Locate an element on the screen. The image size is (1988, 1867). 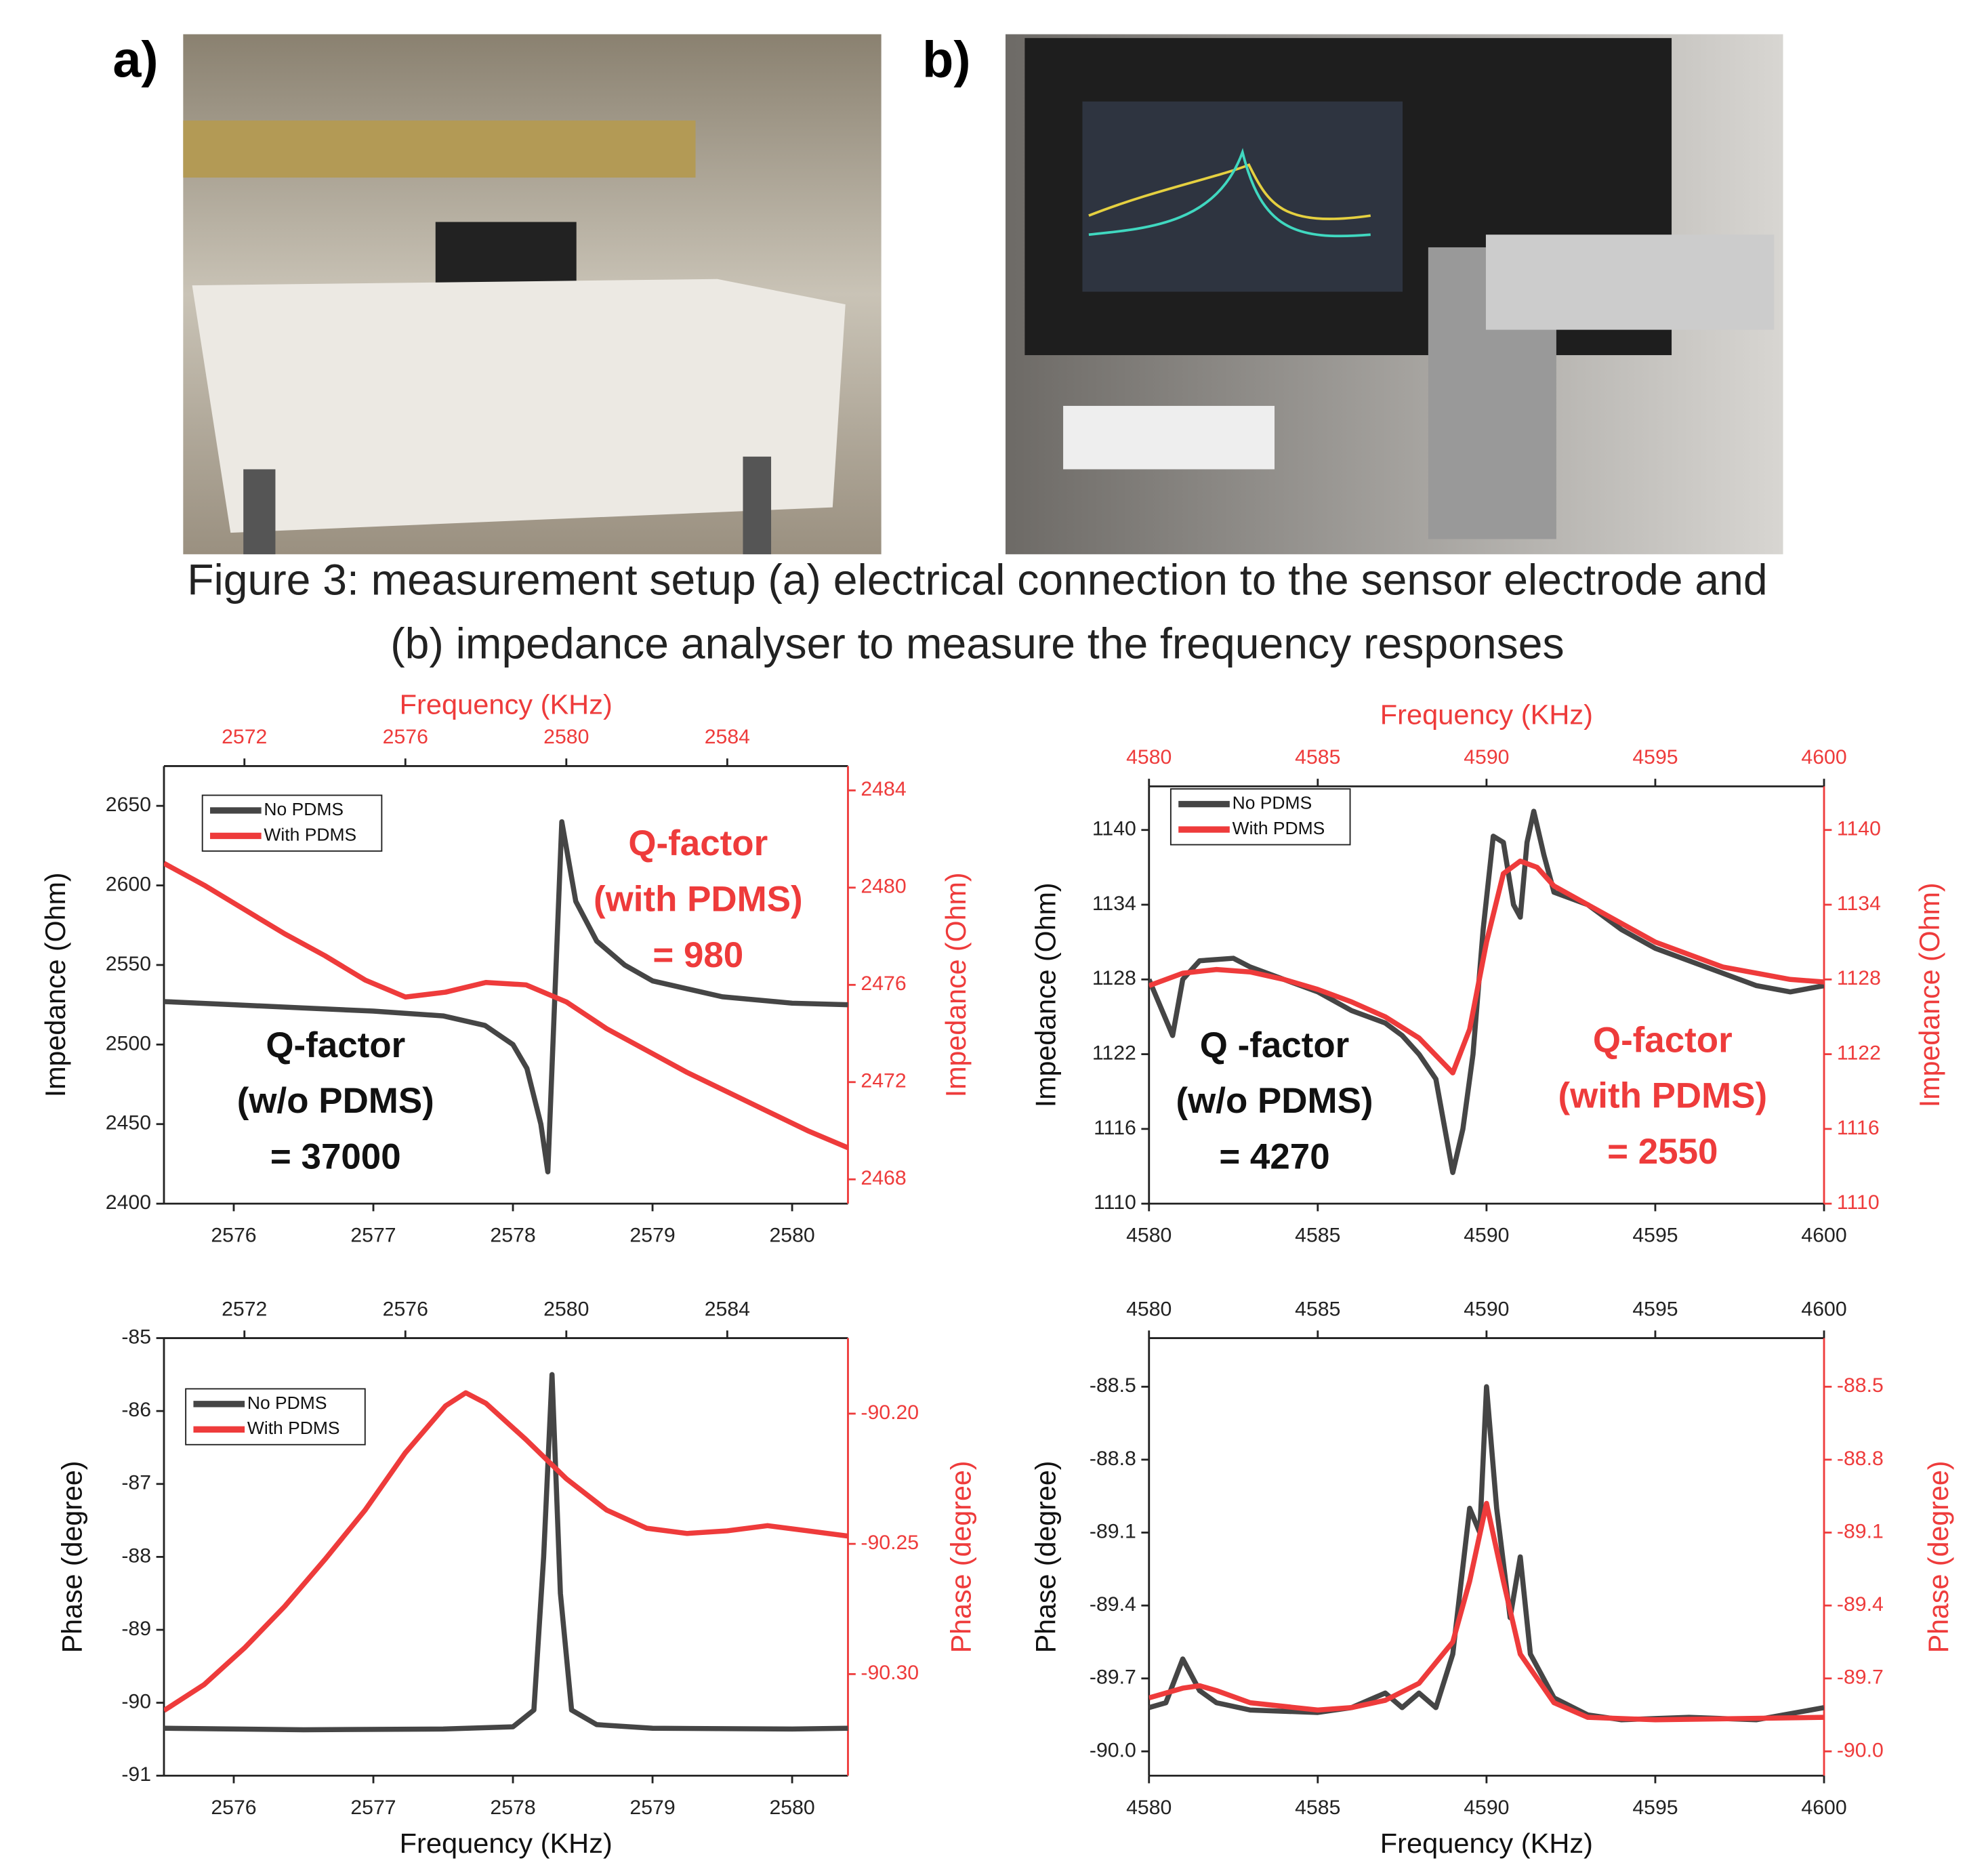
annotation: Q -factor is located at coordinates (1275, 1045).